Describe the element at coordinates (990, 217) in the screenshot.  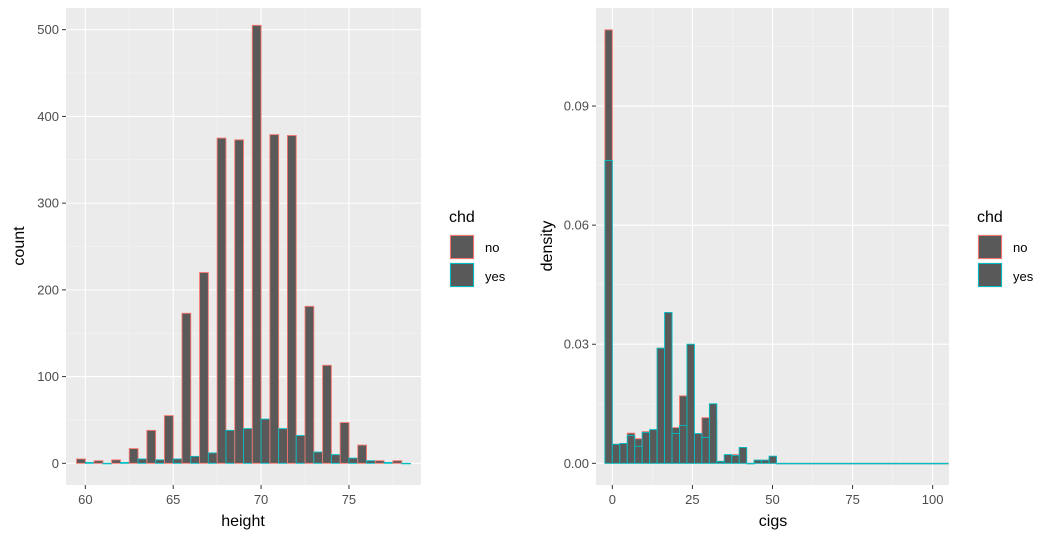
I see `right-legend-title: chd` at that location.